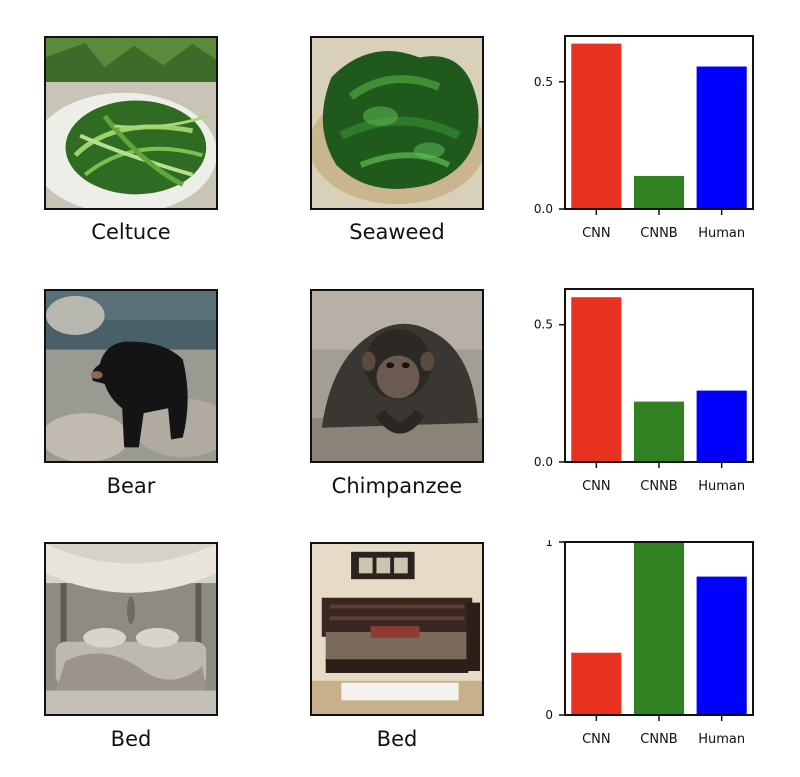 This screenshot has width=800, height=777. What do you see at coordinates (644, 391) in the screenshot?
I see `bar-chart-row-2: 0.0 0.5 CNN CNNB Human` at bounding box center [644, 391].